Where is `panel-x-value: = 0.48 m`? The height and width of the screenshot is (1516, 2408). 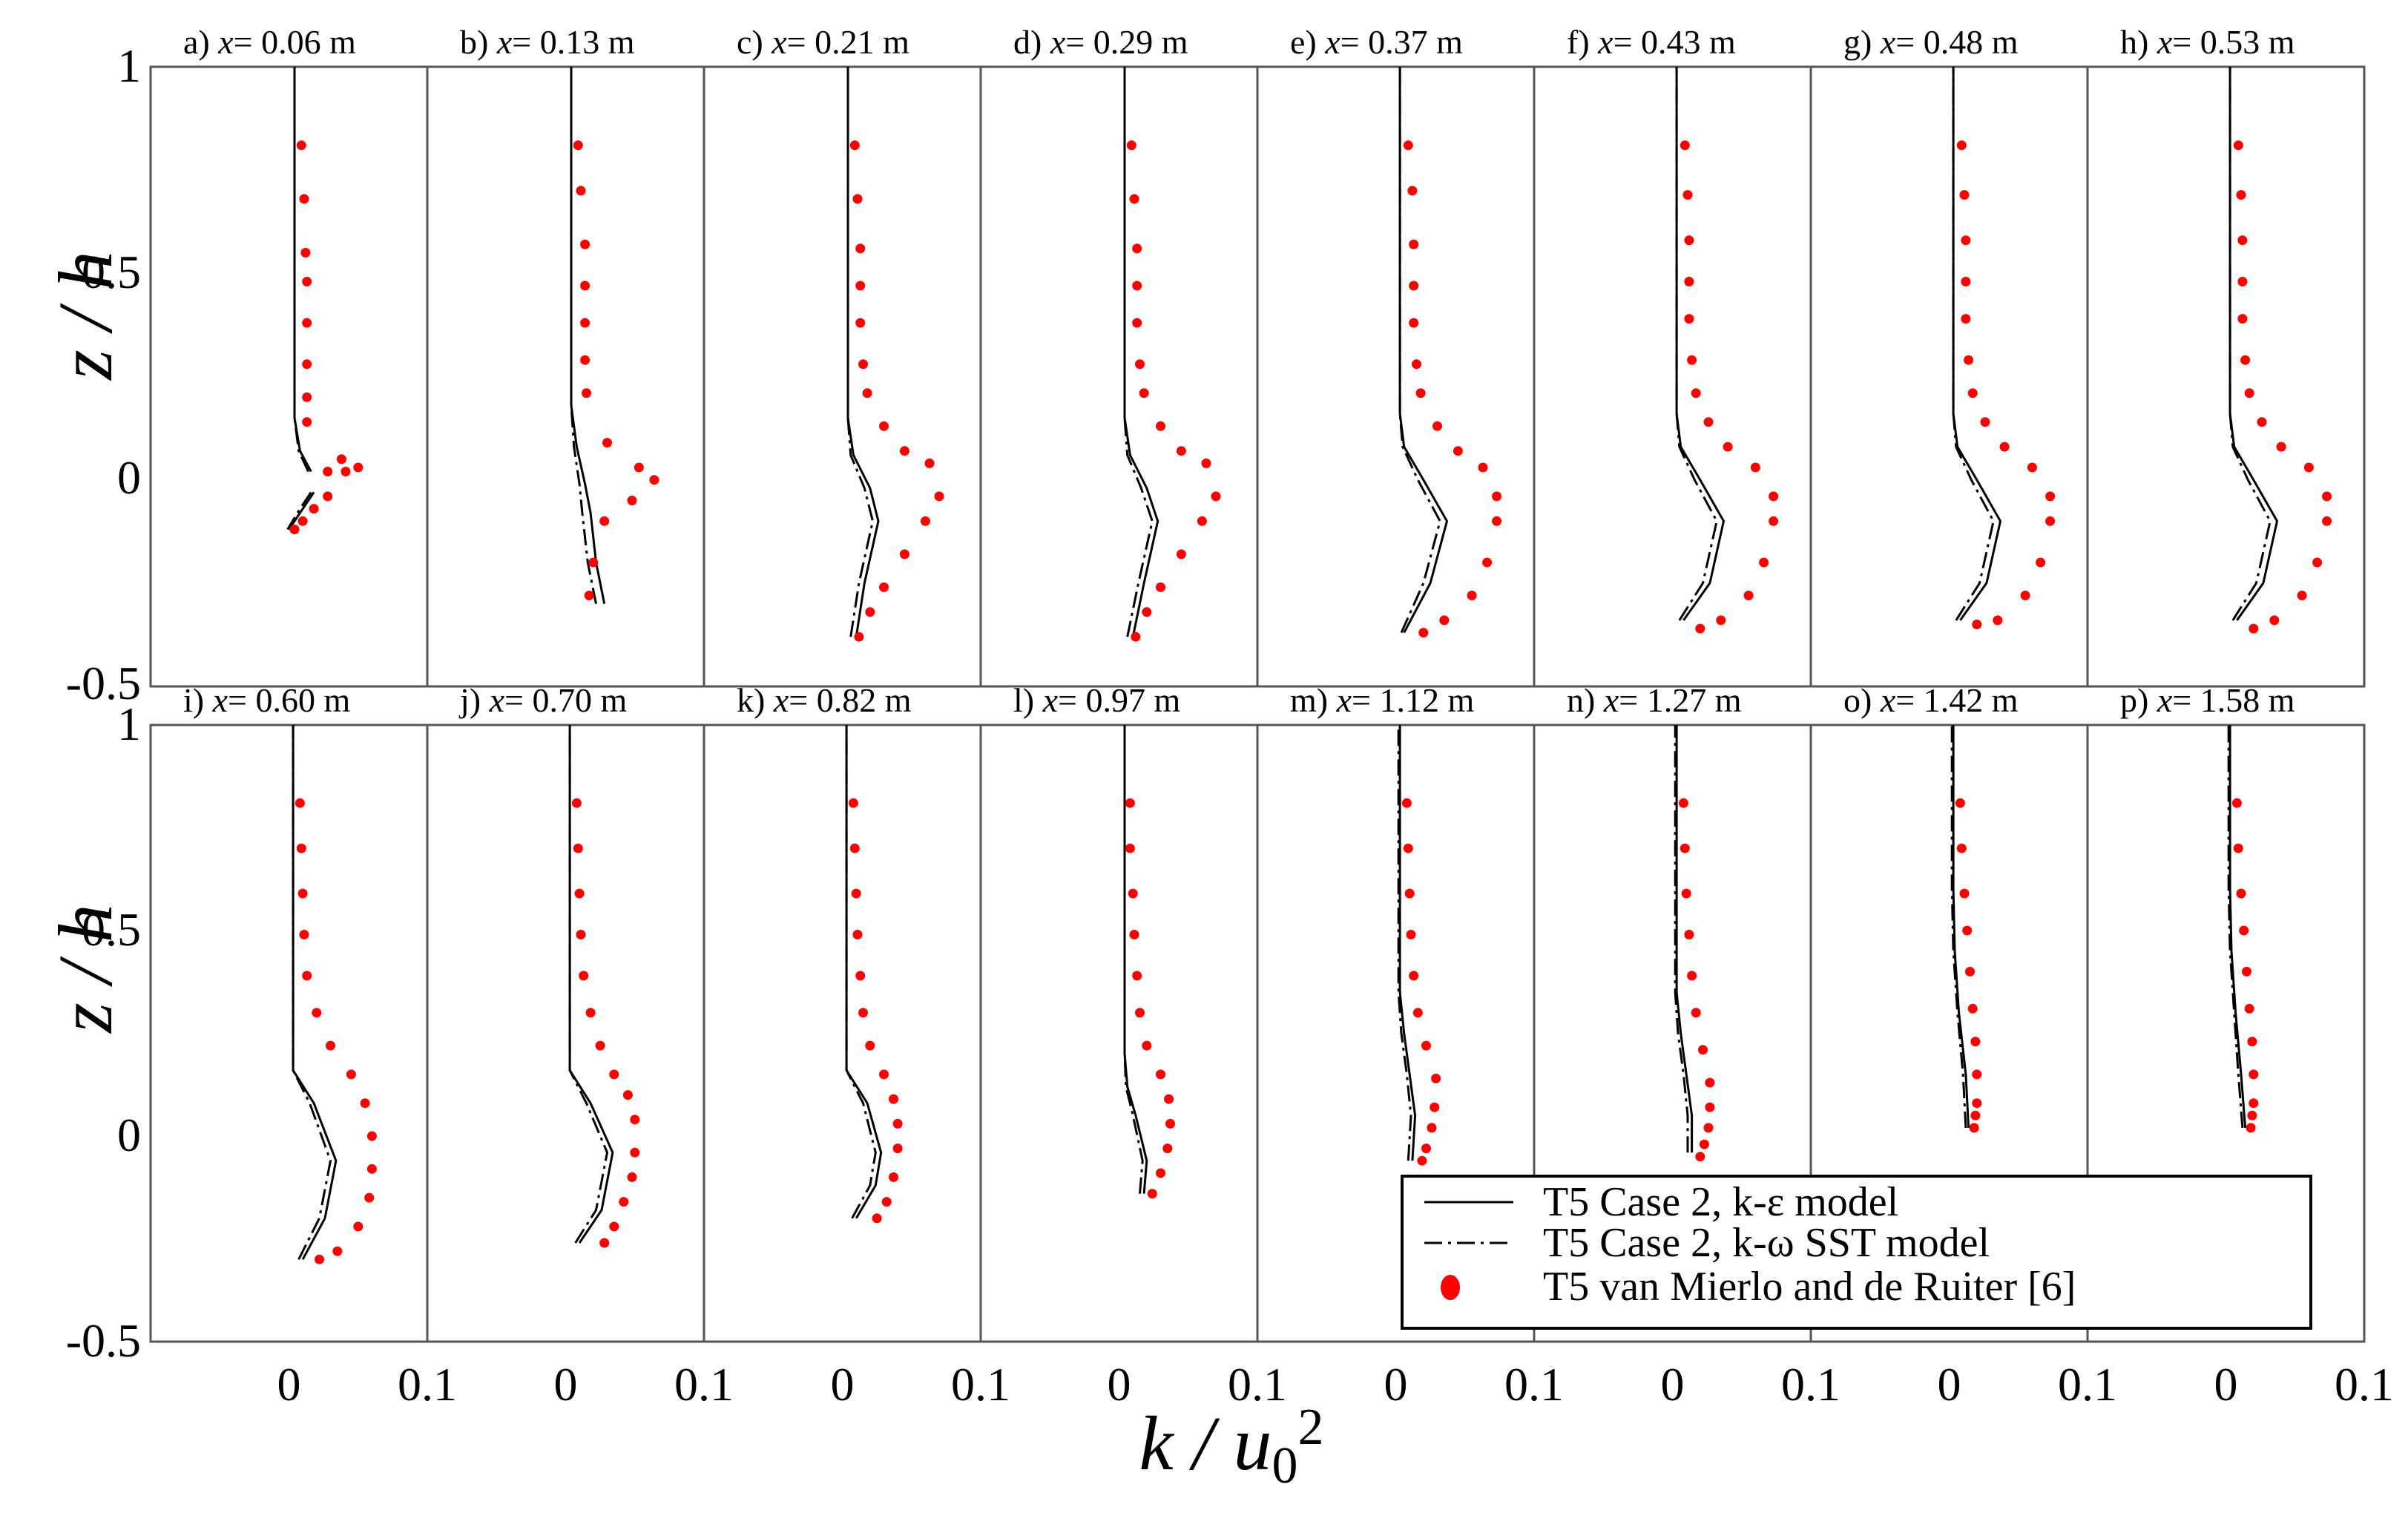 panel-x-value: = 0.48 m is located at coordinates (1956, 42).